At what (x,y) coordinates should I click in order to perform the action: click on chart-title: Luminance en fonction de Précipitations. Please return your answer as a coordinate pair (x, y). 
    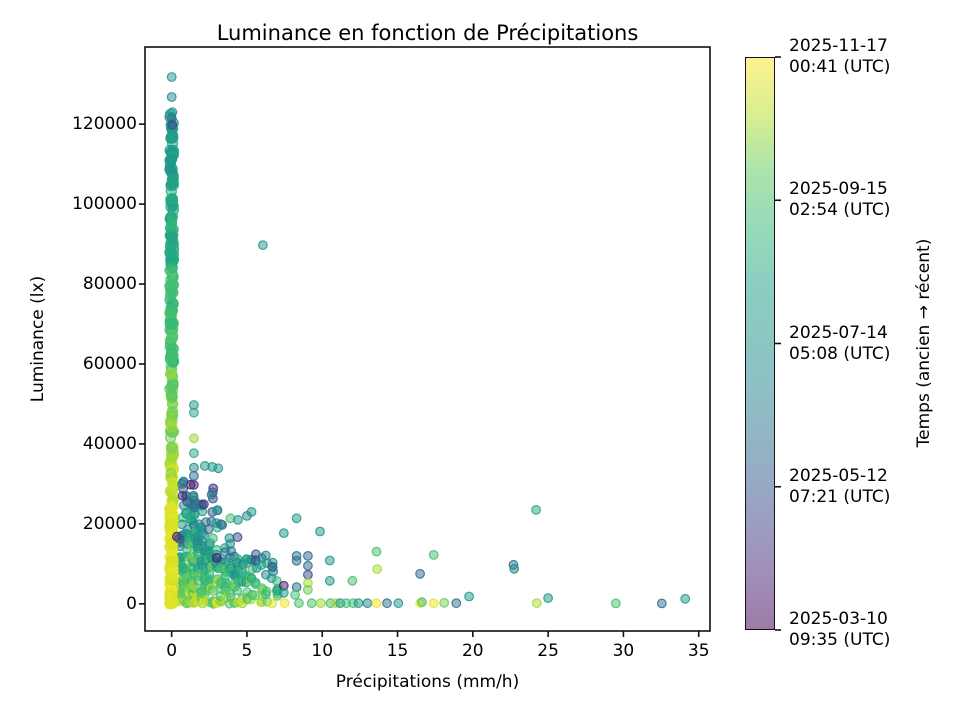
    Looking at the image, I should click on (427, 33).